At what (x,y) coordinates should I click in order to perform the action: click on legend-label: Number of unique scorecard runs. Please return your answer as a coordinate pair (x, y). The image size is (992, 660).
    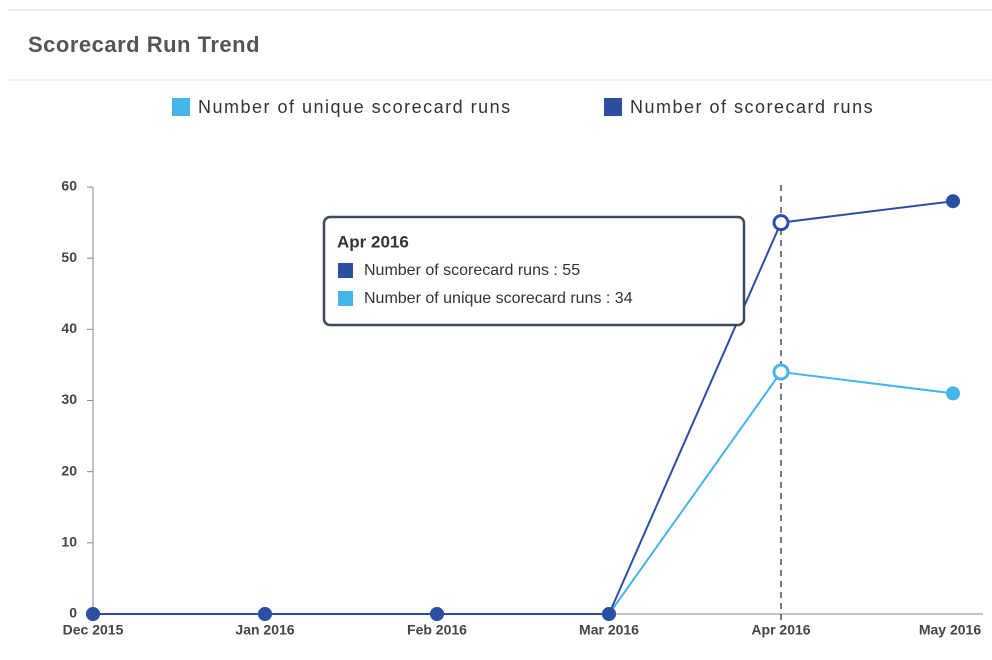
    Looking at the image, I should click on (355, 107).